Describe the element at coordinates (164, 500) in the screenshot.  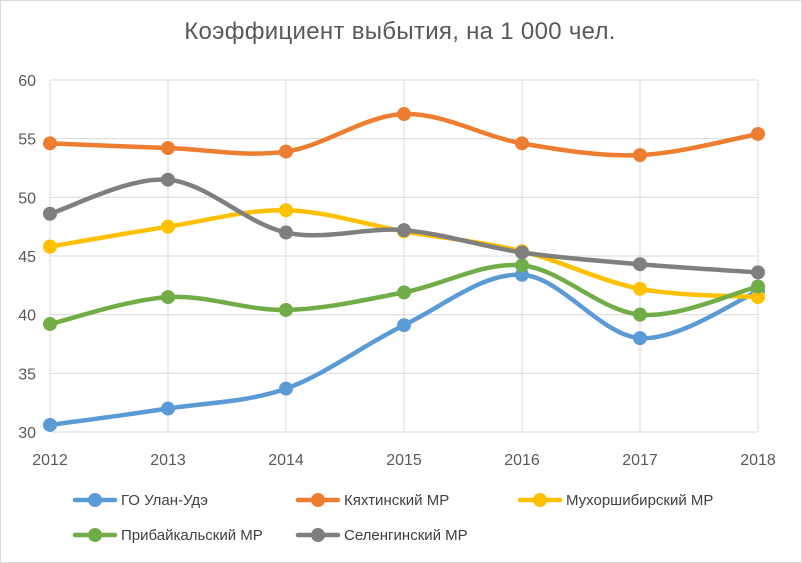
I see `legend-label: ГО Улан-Удэ` at that location.